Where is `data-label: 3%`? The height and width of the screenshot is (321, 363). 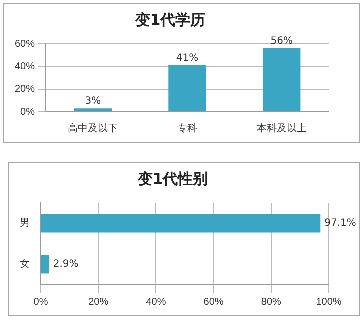
data-label: 3% is located at coordinates (93, 102).